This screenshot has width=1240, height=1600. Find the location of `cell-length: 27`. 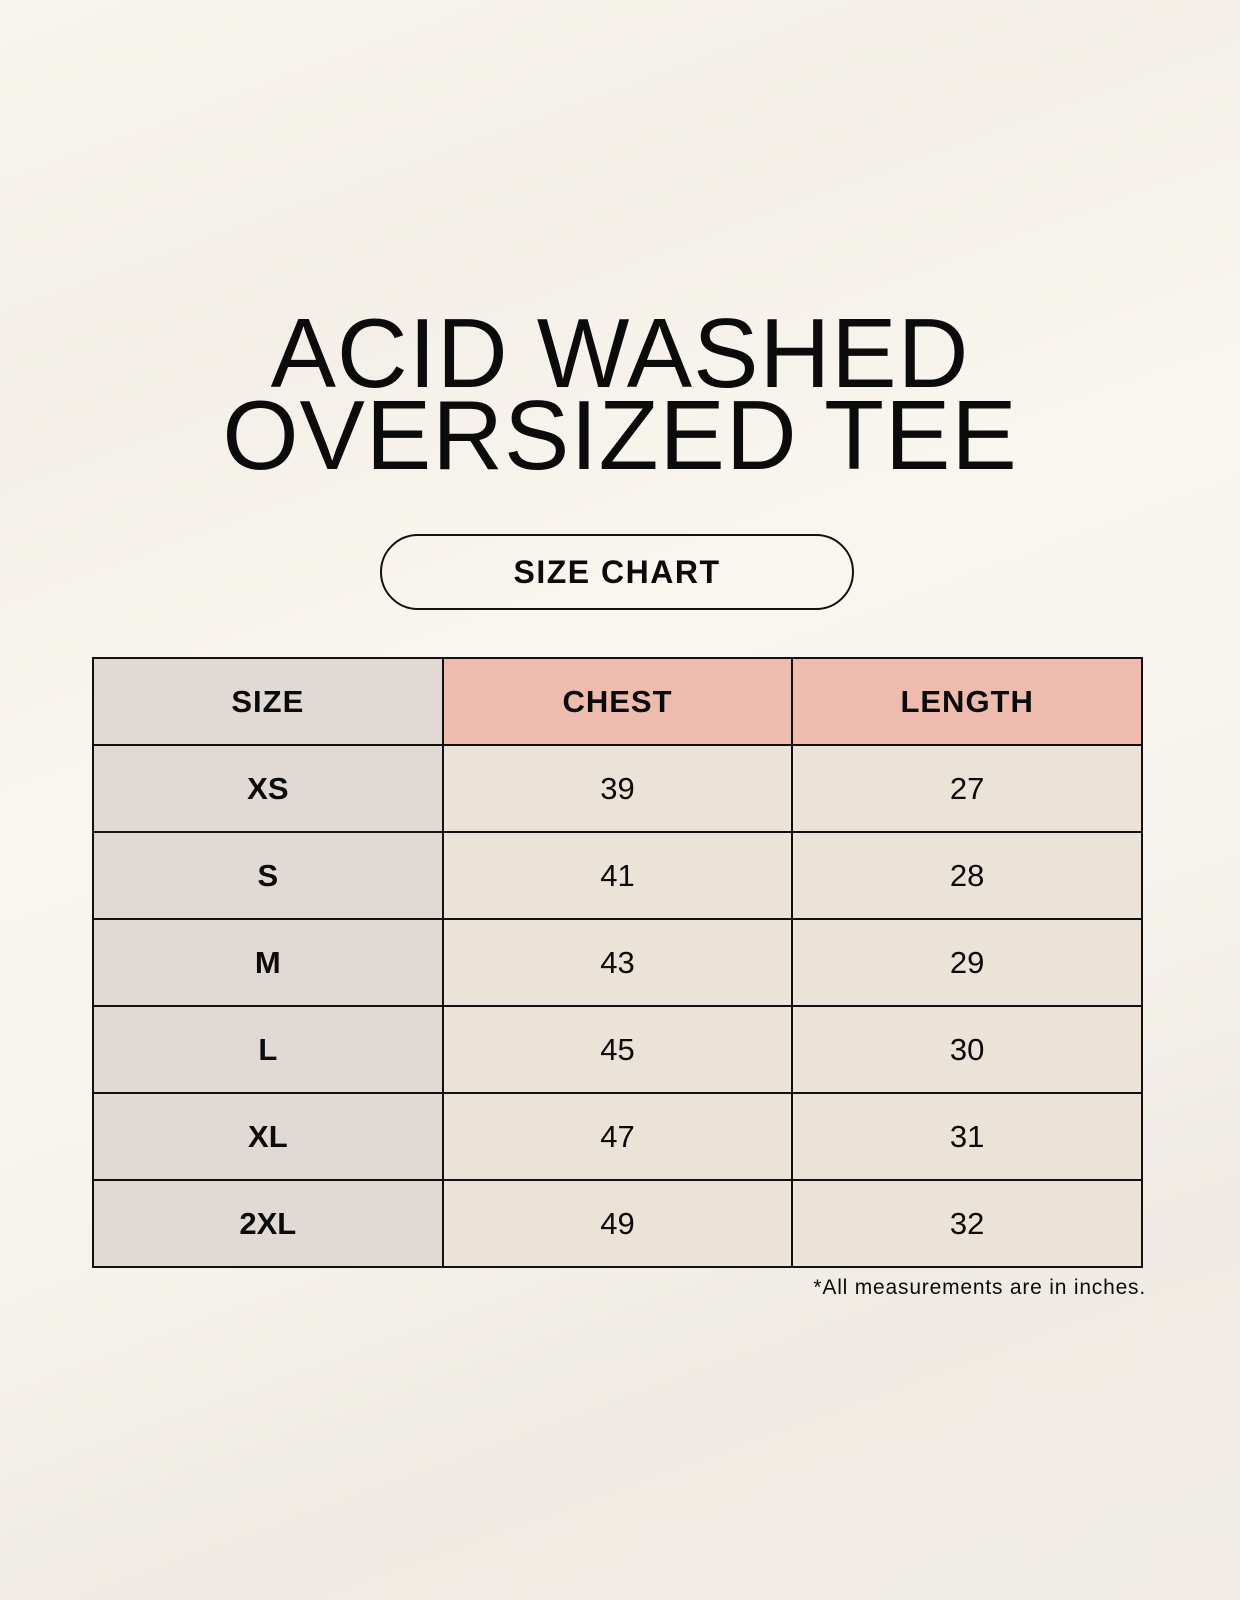

cell-length: 27 is located at coordinates (967, 788).